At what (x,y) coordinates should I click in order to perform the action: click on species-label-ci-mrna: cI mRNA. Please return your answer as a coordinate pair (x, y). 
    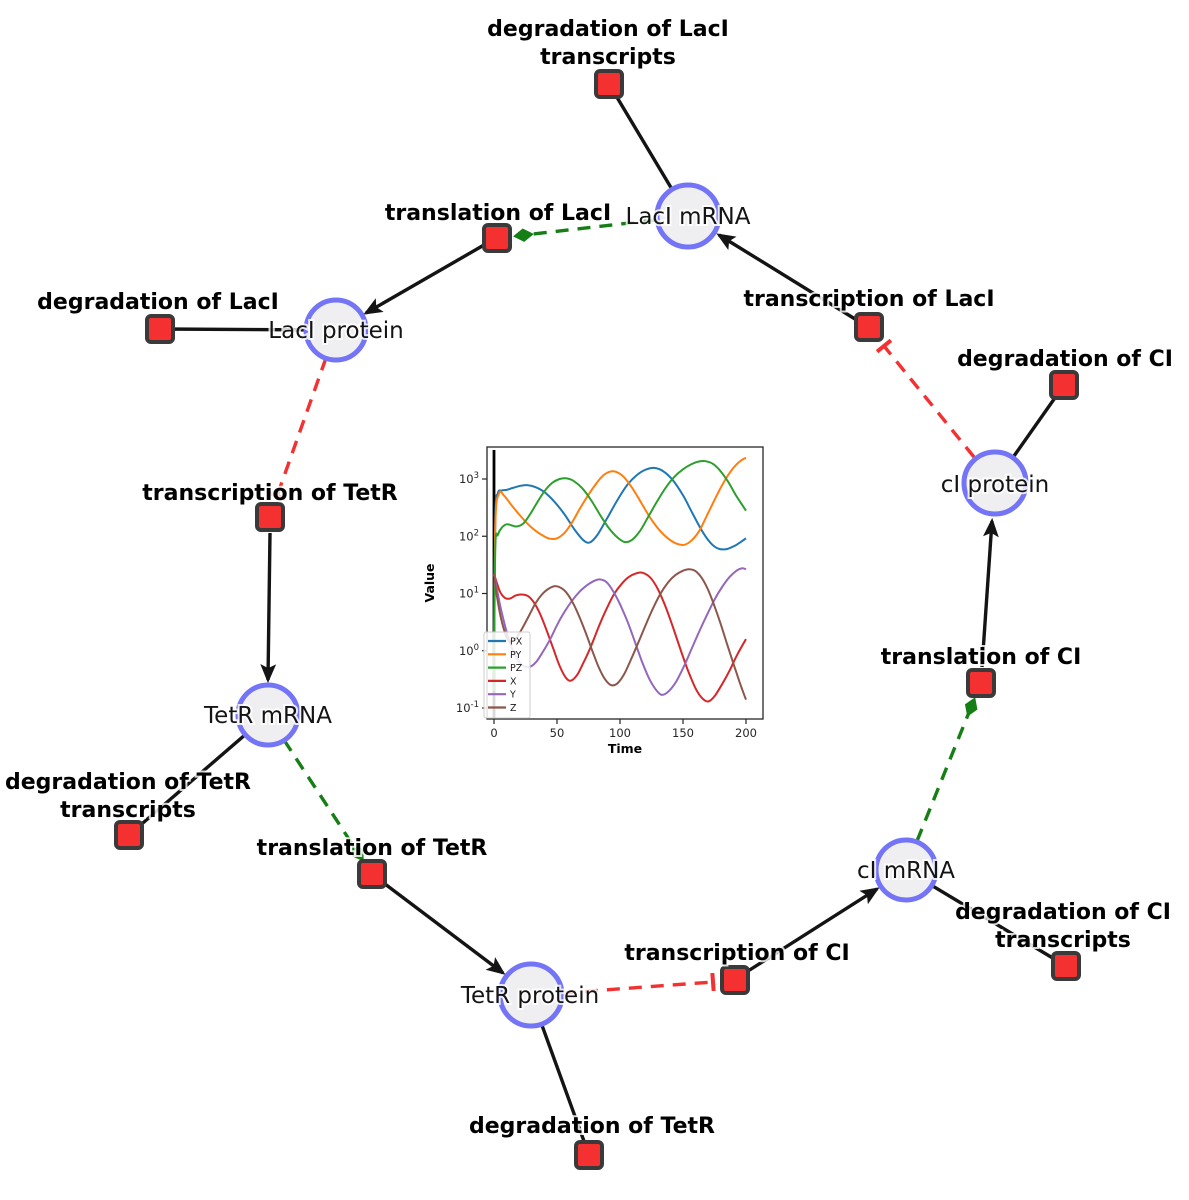
    Looking at the image, I should click on (906, 871).